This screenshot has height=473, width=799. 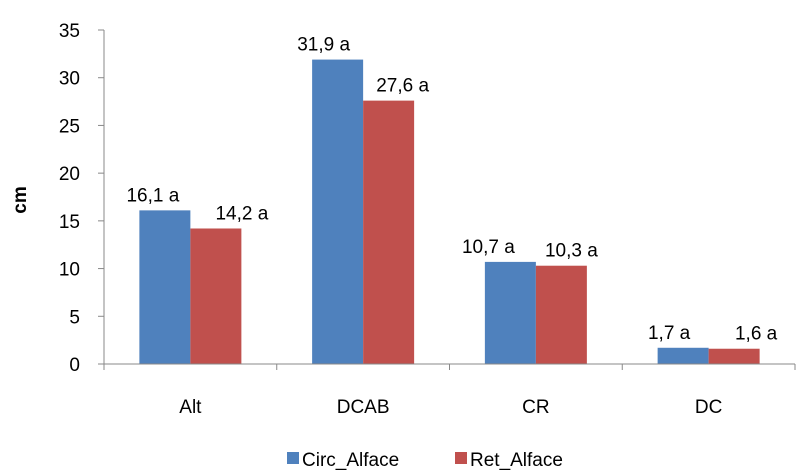 I want to click on y-tick-label: 20, so click(x=69, y=174).